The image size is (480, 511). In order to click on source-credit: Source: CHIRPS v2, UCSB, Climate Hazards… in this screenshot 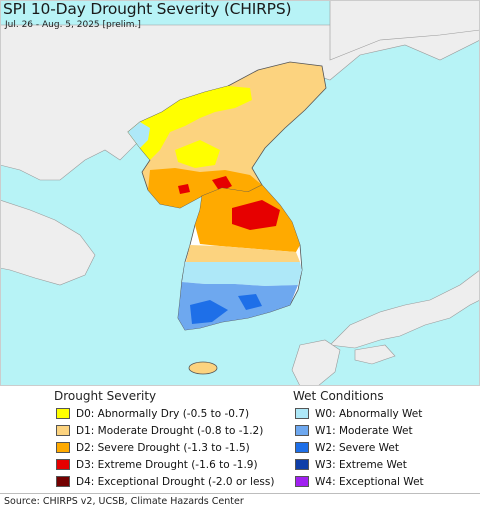, I will do `click(124, 501)`.